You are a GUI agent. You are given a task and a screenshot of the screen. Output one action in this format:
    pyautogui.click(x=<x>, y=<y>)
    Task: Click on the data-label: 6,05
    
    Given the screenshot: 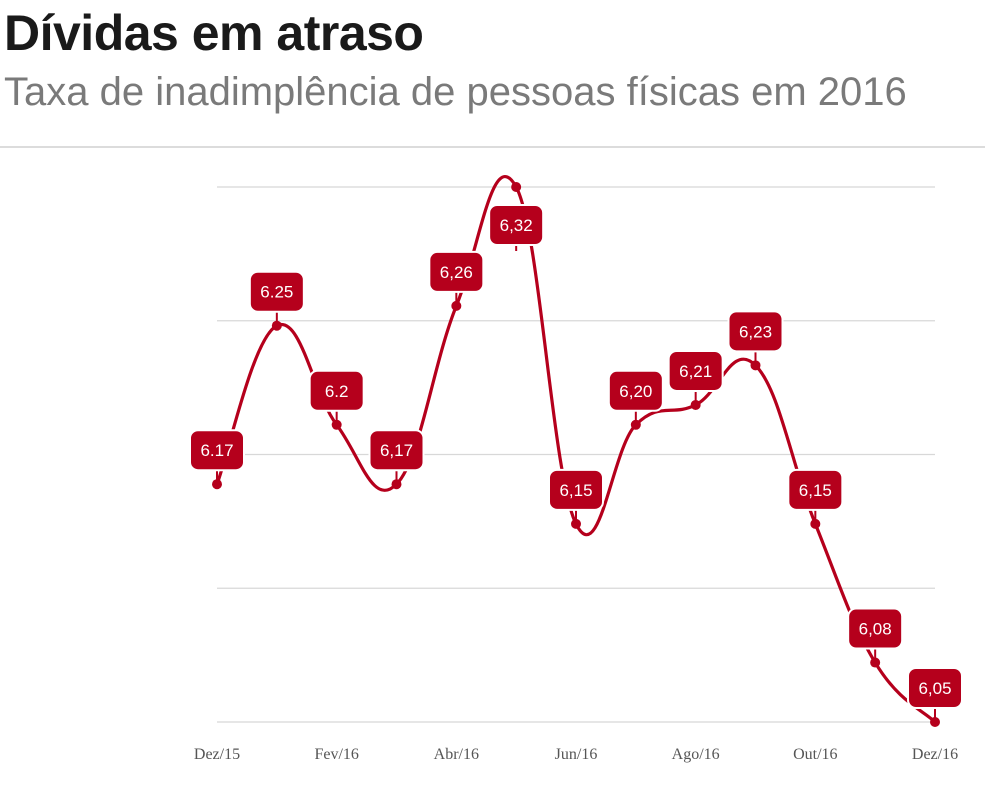 What is the action you would take?
    pyautogui.click(x=935, y=694)
    